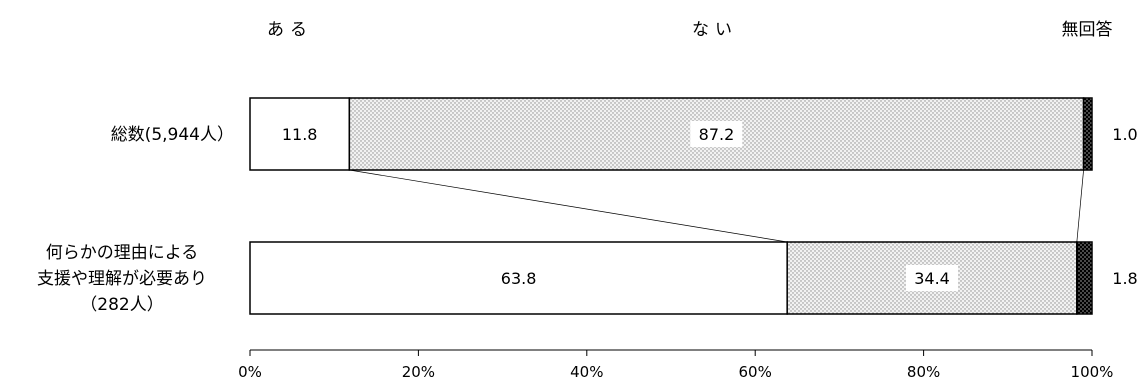  Describe the element at coordinates (122, 279) in the screenshot. I see `row-label: 支援や理解が必要あり` at that location.